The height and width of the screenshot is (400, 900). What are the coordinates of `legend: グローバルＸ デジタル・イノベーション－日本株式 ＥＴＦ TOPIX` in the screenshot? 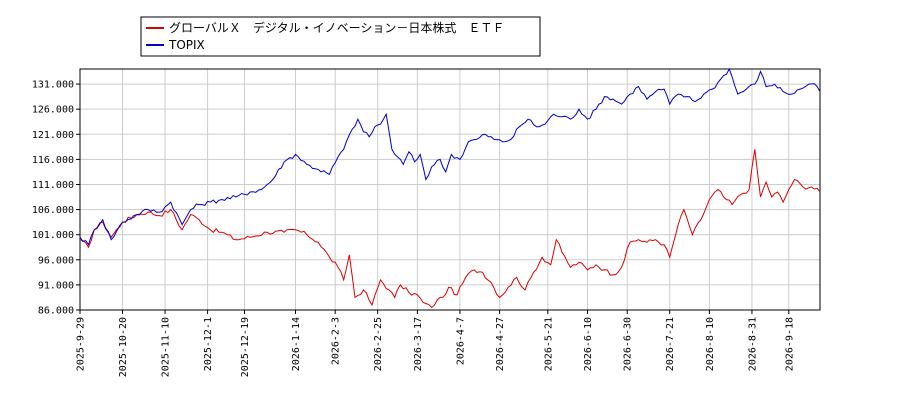 It's located at (340, 36).